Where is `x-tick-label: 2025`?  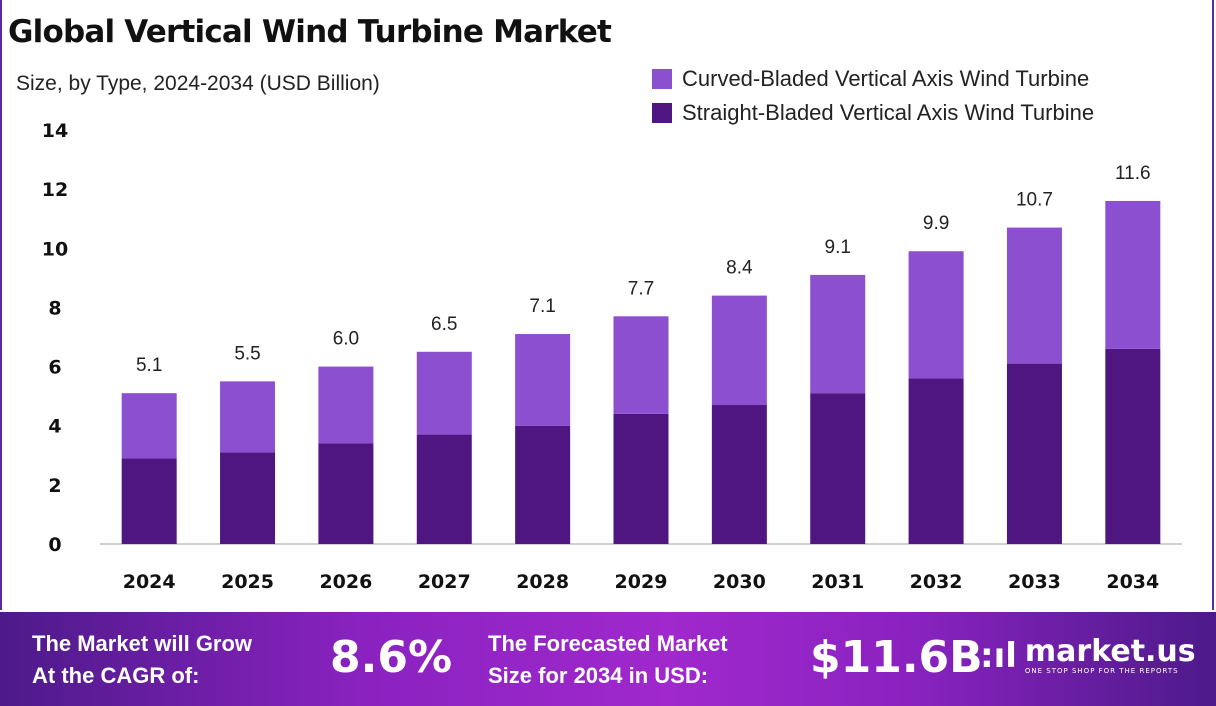 x-tick-label: 2025 is located at coordinates (247, 582).